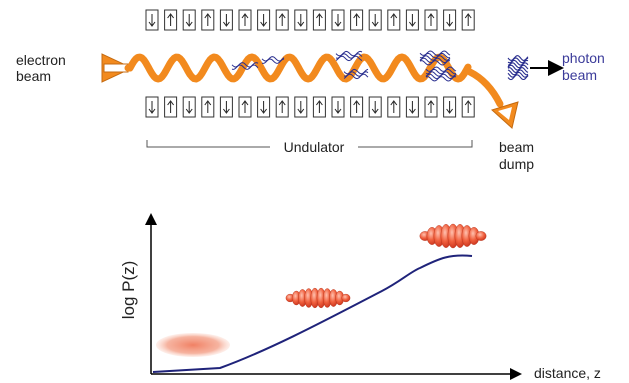 The image size is (629, 383). I want to click on photon-beam-label-line2: beam, so click(579, 75).